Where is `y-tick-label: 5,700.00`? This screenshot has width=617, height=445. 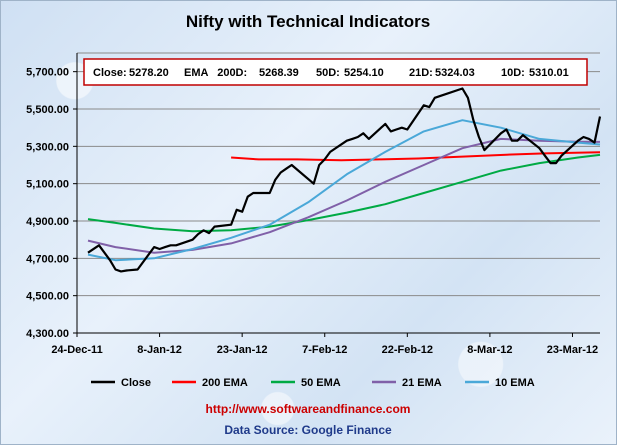 y-tick-label: 5,700.00 is located at coordinates (47, 73).